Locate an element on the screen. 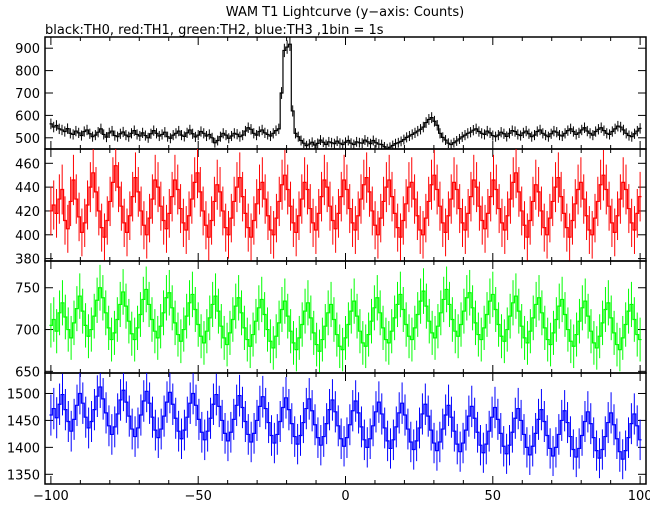  x-tick-label: −100 is located at coordinates (51, 496).